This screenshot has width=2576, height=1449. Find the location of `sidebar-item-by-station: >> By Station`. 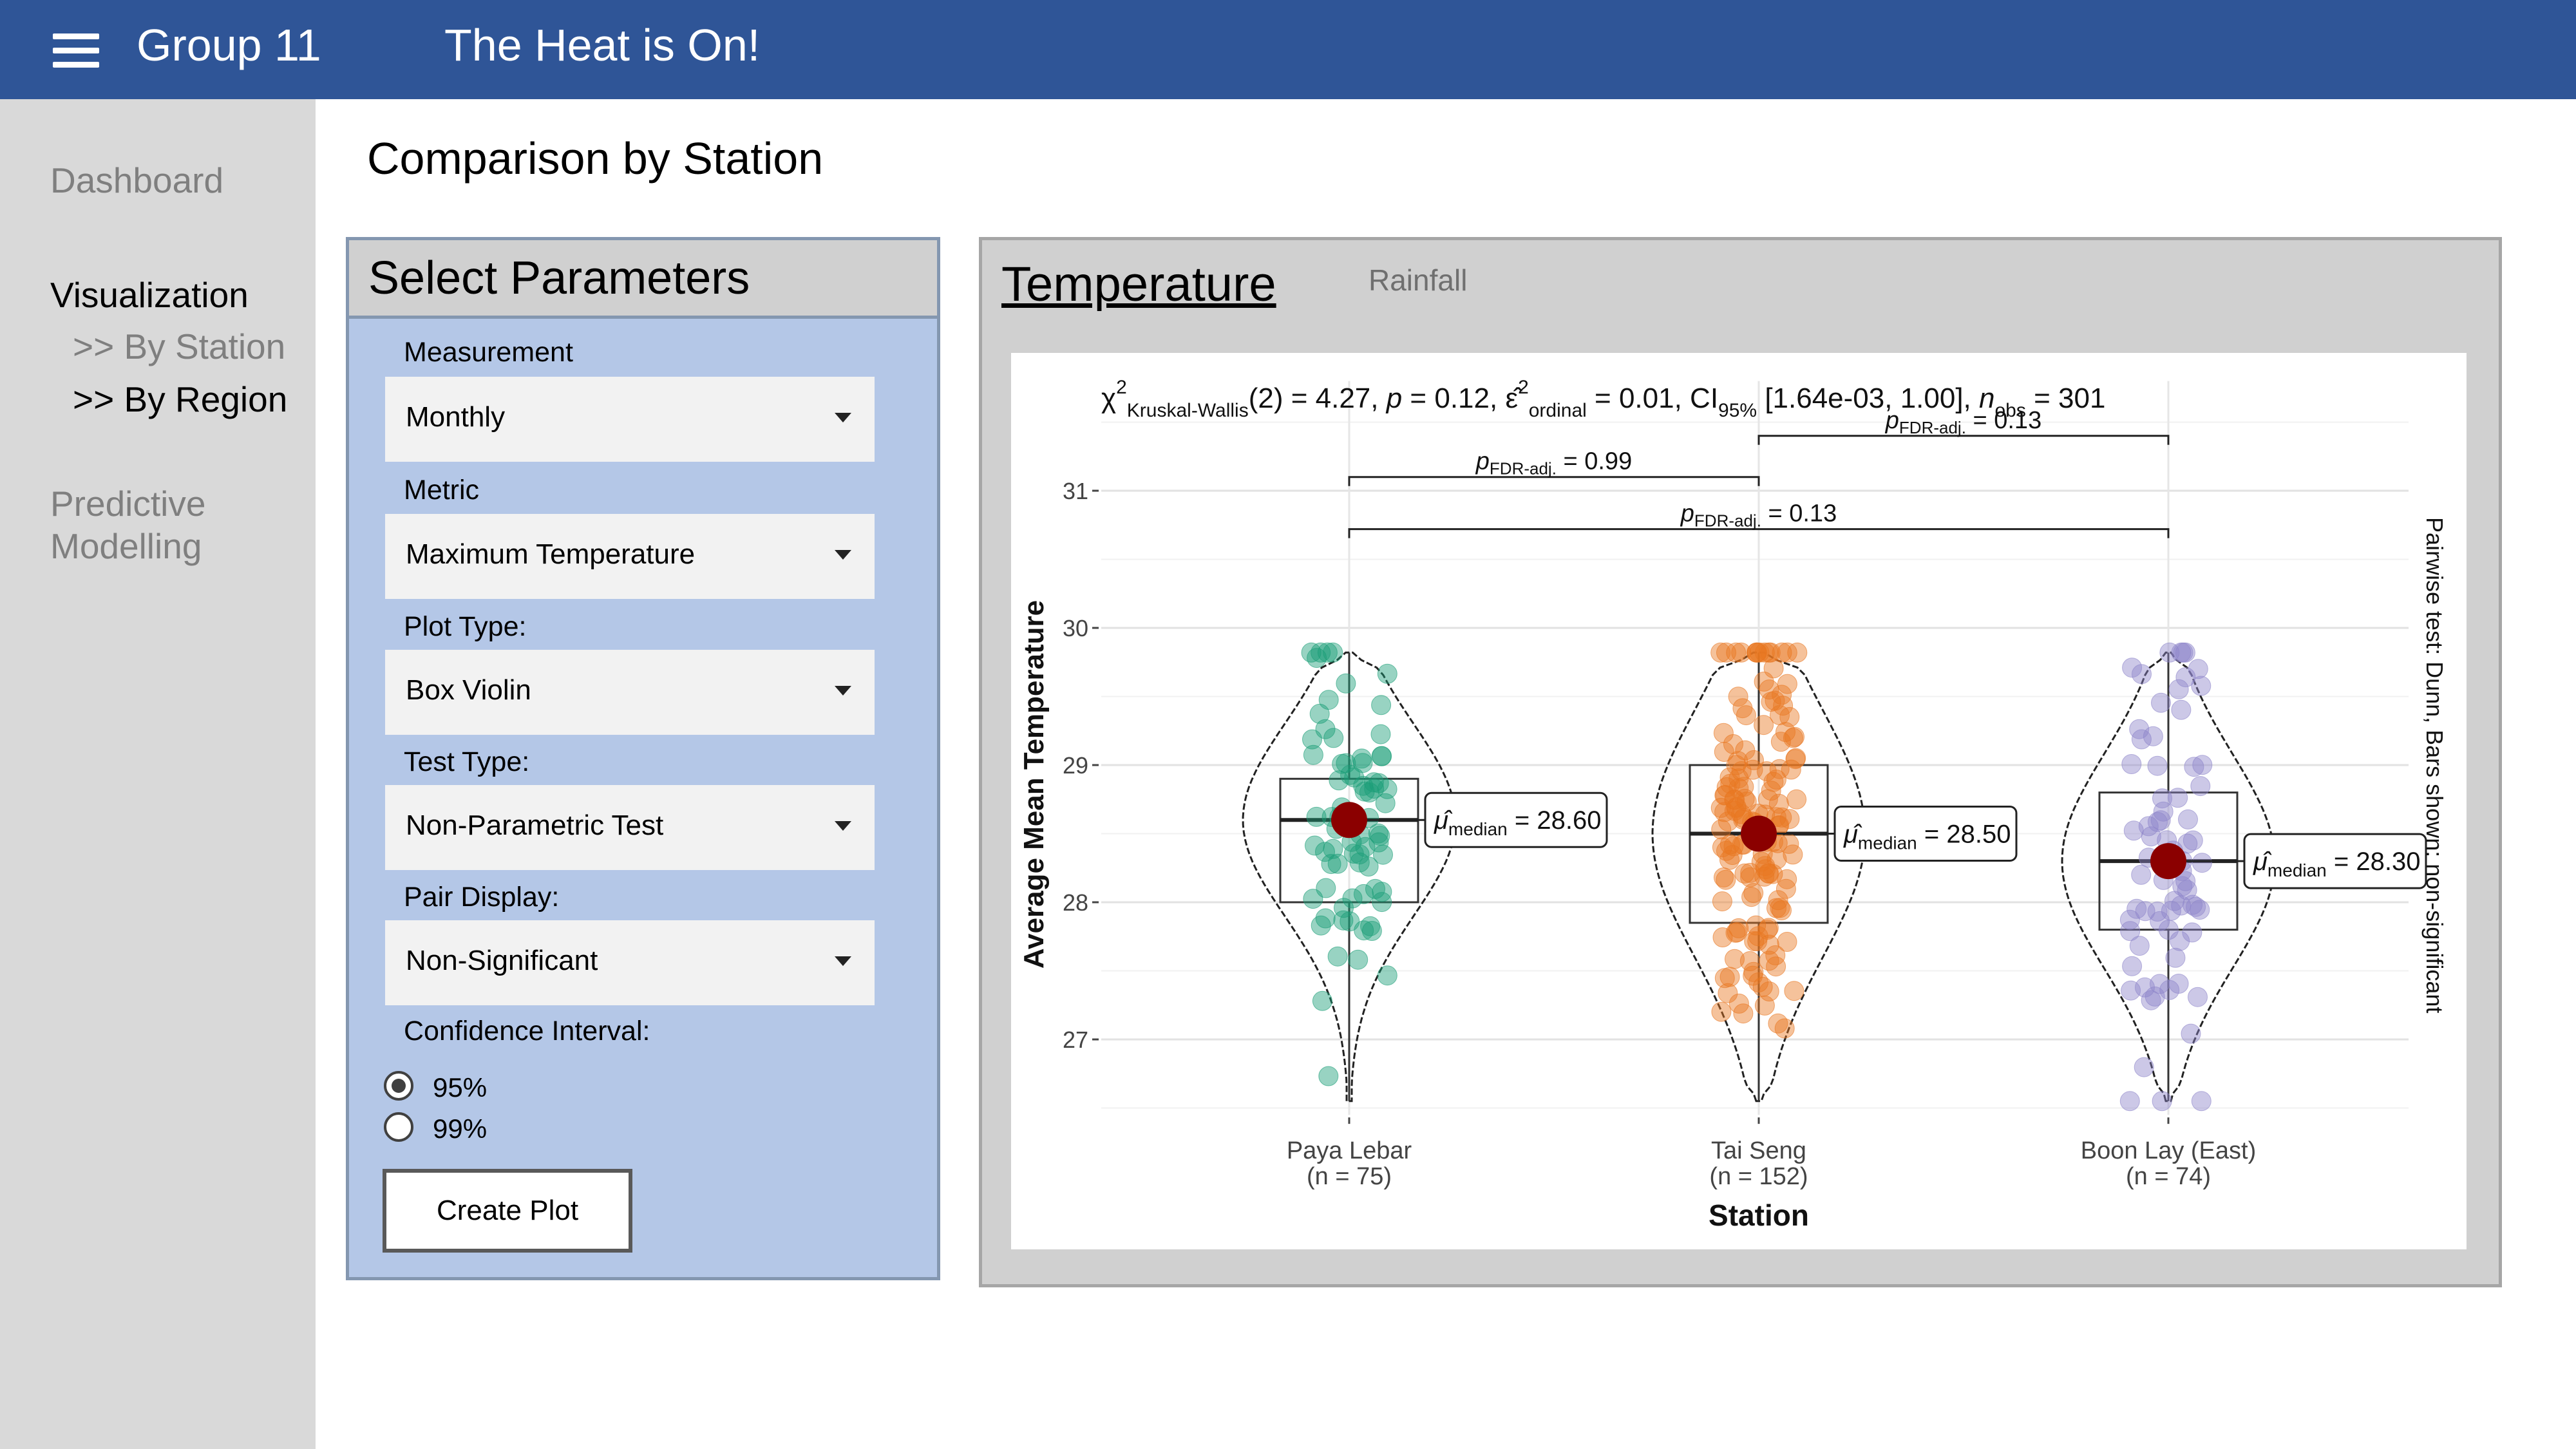

sidebar-item-by-station: >> By Station is located at coordinates (179, 347).